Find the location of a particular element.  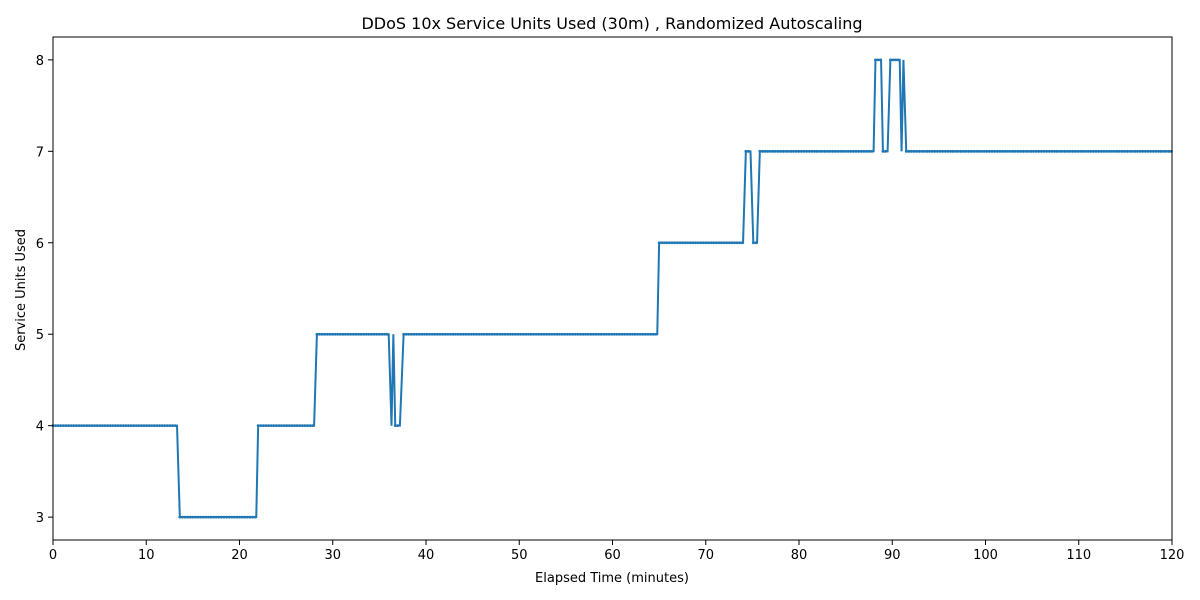

x-tick-label: 20 is located at coordinates (239, 555).